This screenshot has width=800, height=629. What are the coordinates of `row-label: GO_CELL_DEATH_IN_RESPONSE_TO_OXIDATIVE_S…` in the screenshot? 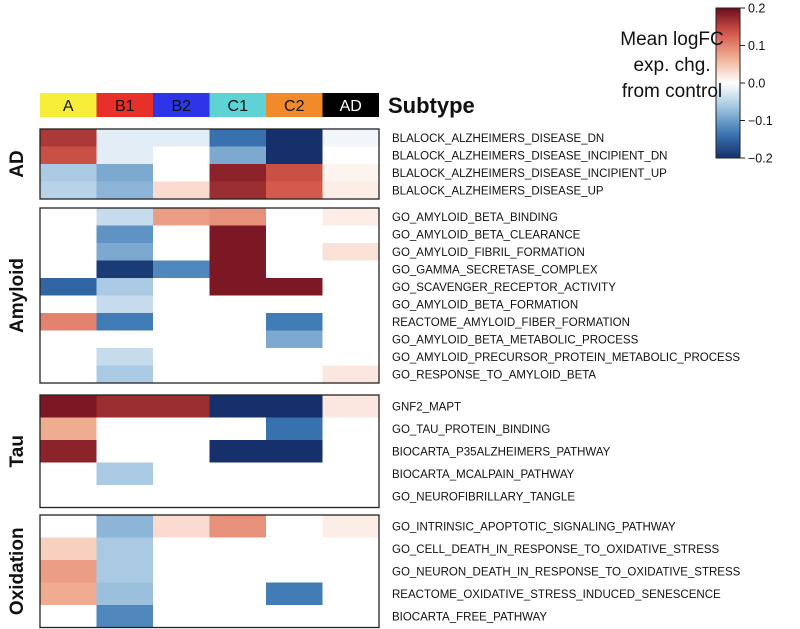 It's located at (556, 550).